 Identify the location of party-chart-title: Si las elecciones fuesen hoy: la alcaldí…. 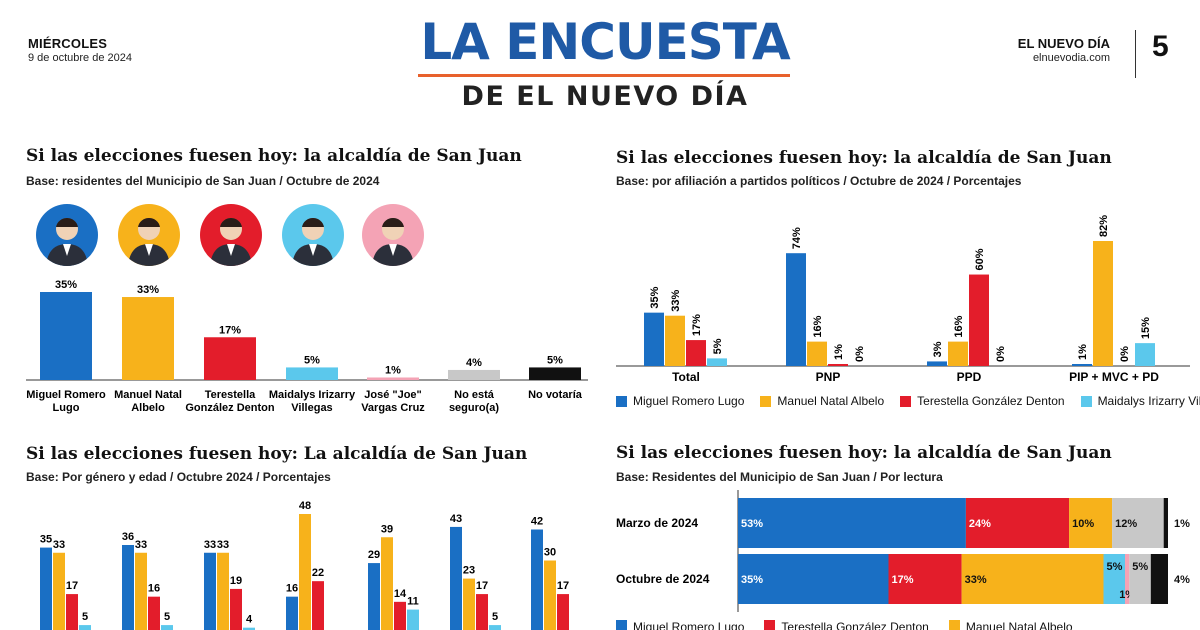
(864, 158).